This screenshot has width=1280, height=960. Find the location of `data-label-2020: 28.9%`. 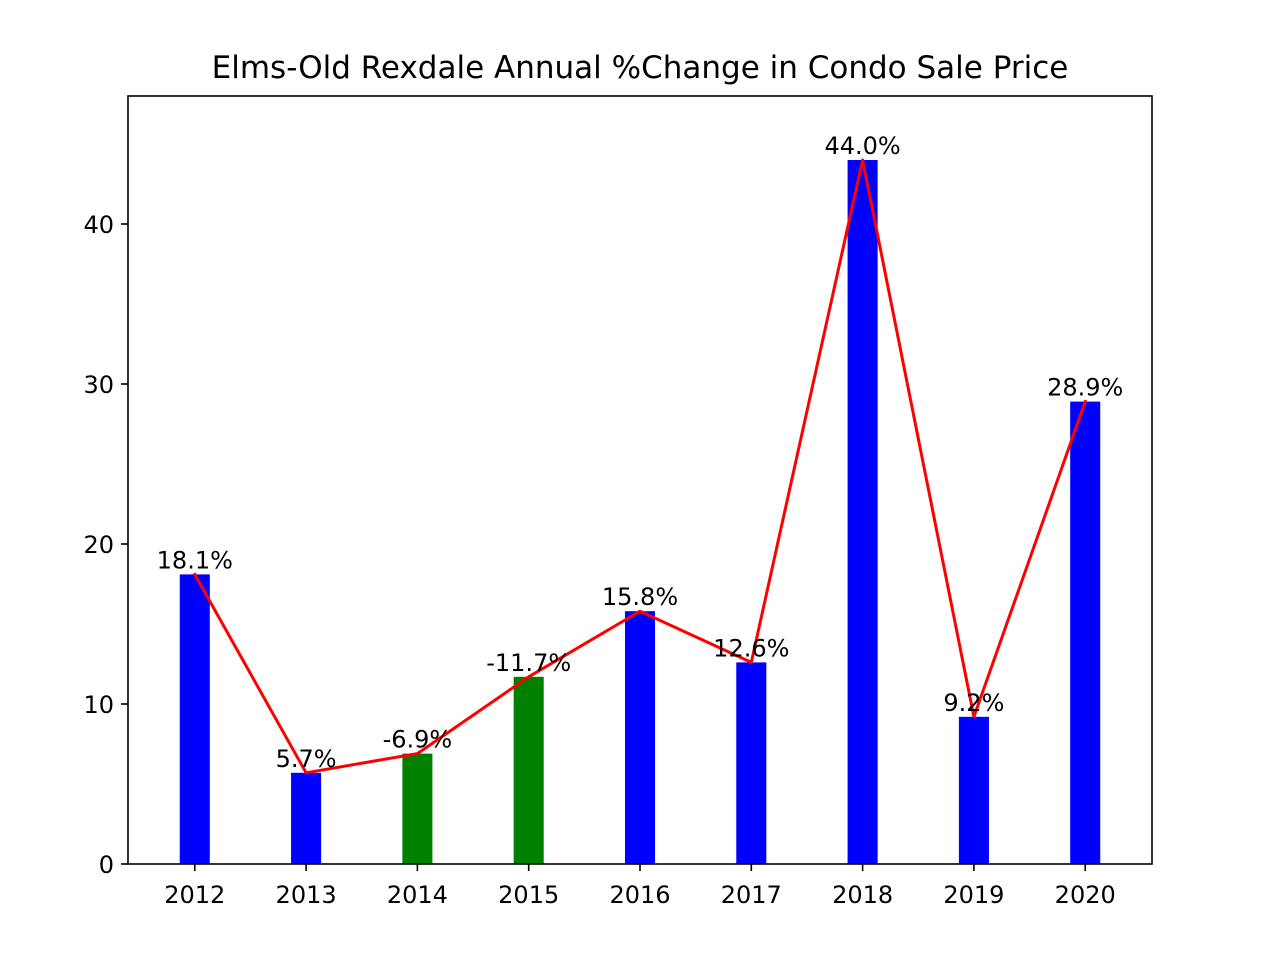

data-label-2020: 28.9% is located at coordinates (1085, 388).